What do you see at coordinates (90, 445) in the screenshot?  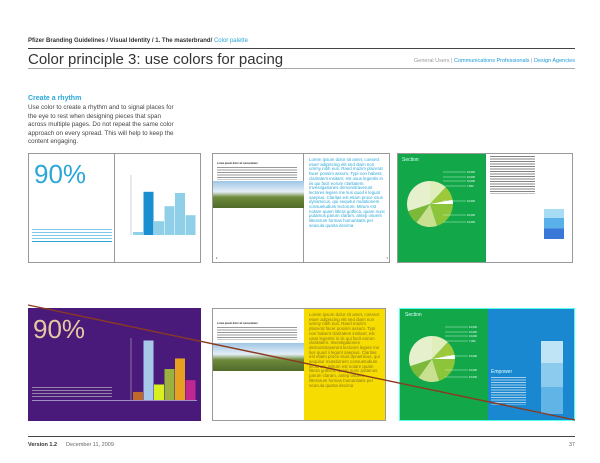 I see `date: December 11, 2009` at bounding box center [90, 445].